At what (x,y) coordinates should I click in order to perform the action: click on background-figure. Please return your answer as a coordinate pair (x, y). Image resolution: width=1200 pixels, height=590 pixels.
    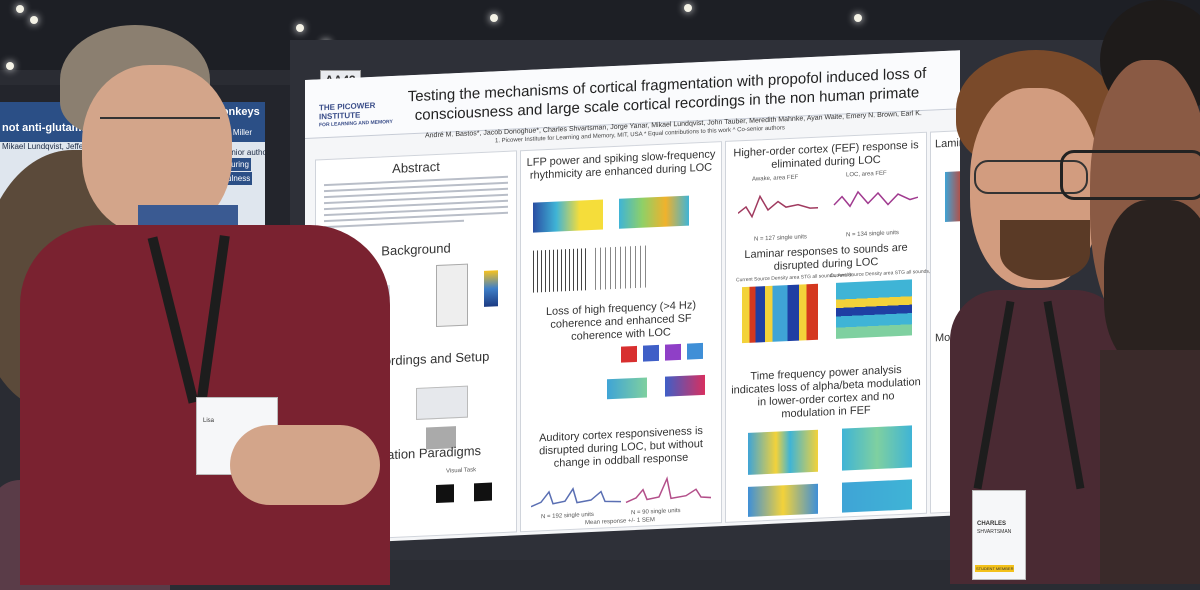
    Looking at the image, I should click on (452, 295).